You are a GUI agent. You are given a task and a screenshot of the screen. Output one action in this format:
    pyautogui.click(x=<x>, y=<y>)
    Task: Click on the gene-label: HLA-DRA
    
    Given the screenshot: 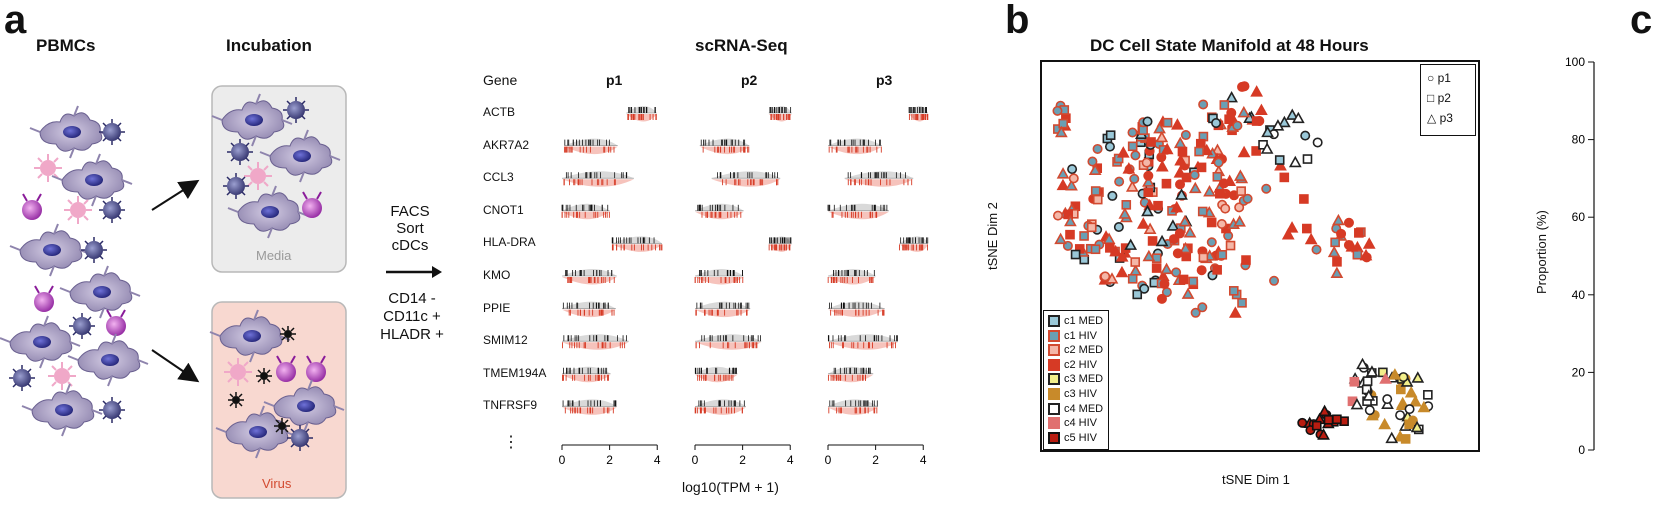 What is the action you would take?
    pyautogui.click(x=509, y=242)
    